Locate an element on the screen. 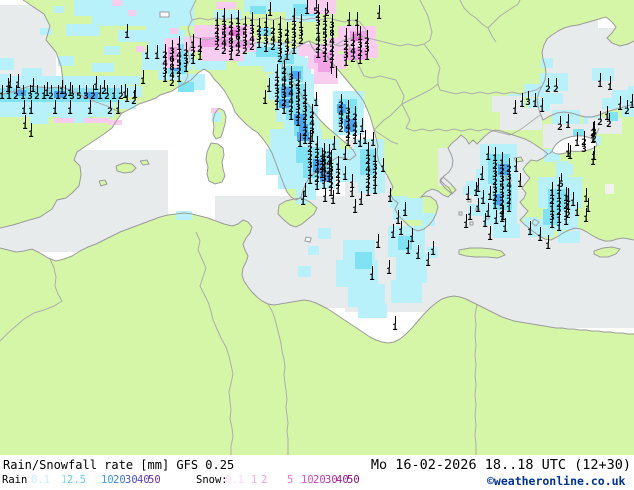  legend-snow-value: 0.1 is located at coordinates (234, 480).